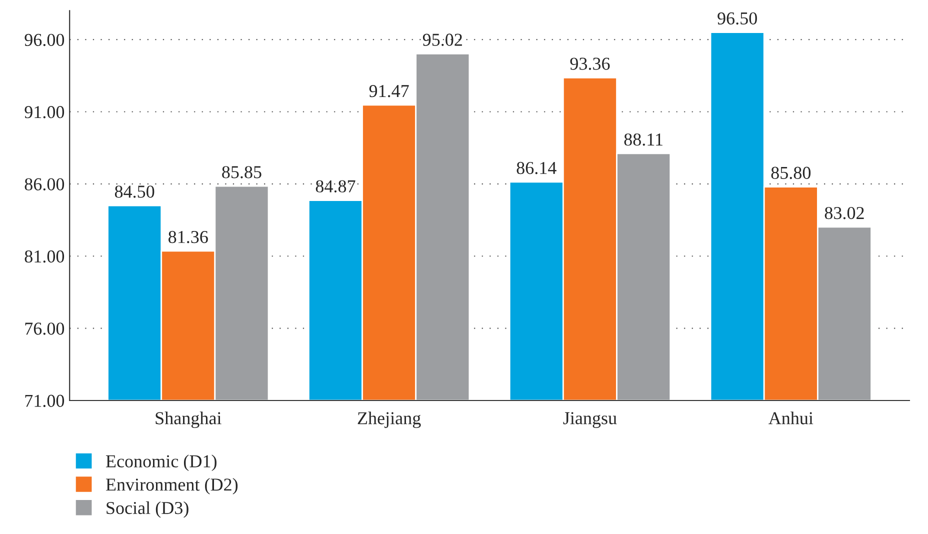  What do you see at coordinates (147, 509) in the screenshot?
I see `legend-label: Social (D3)` at bounding box center [147, 509].